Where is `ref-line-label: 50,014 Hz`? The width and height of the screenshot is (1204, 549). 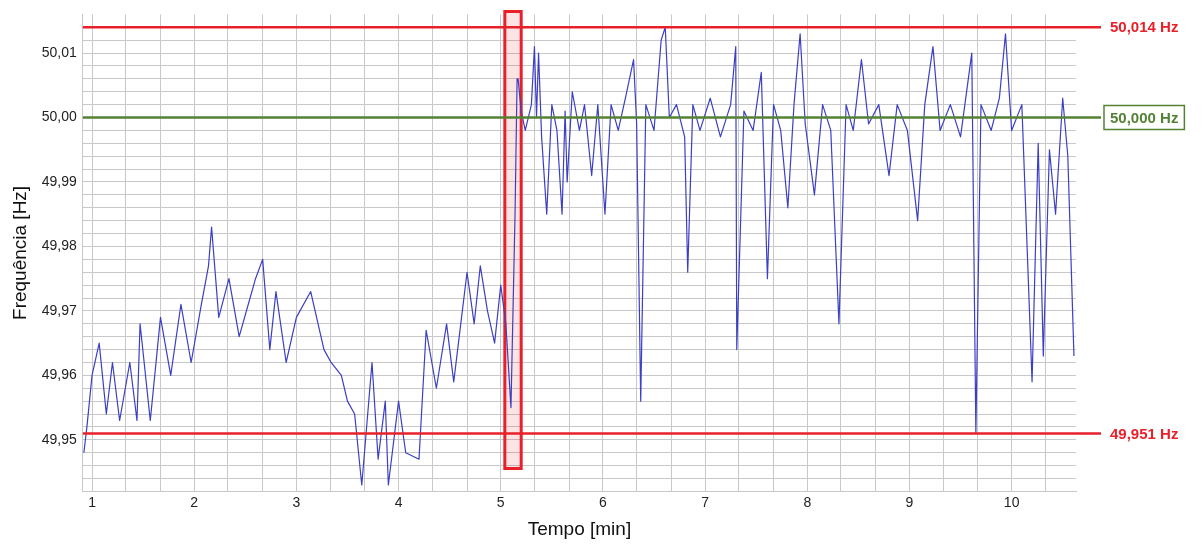
ref-line-label: 50,014 Hz is located at coordinates (1144, 27).